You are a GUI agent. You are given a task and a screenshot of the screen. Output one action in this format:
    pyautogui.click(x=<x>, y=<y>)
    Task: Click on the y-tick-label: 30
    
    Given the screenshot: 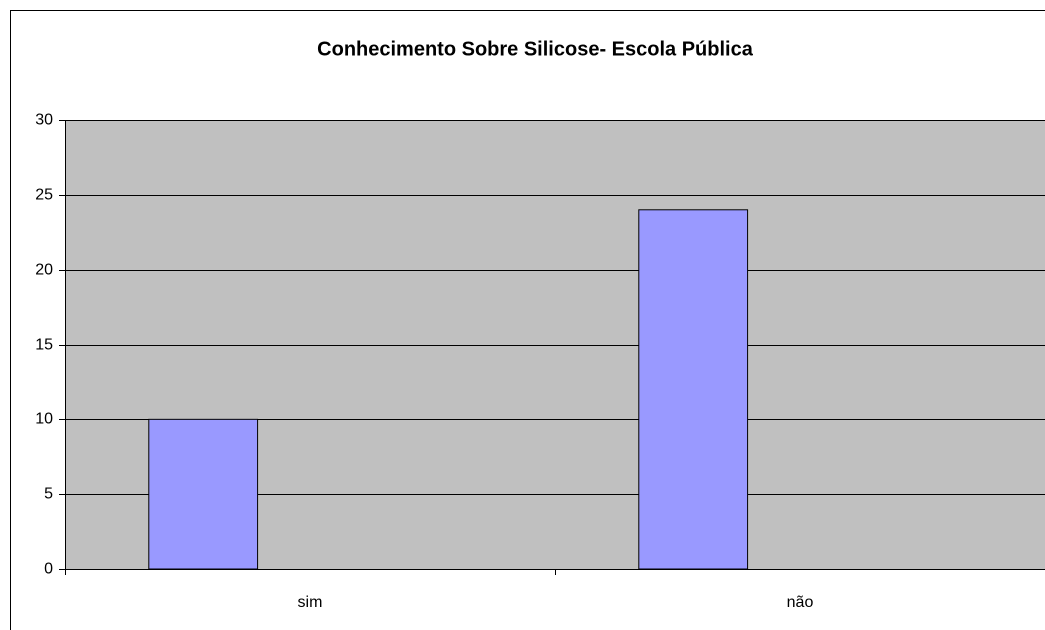 What is the action you would take?
    pyautogui.click(x=44, y=120)
    